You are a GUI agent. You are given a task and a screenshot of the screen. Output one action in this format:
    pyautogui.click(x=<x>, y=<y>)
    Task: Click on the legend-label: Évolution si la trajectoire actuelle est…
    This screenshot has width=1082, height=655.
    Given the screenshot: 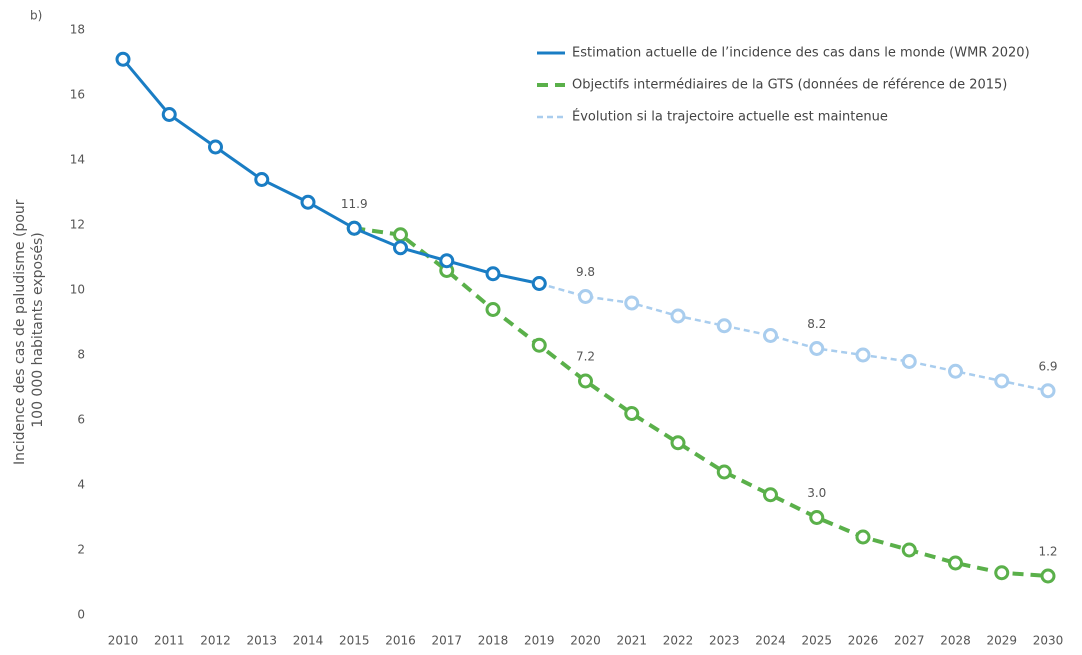 What is the action you would take?
    pyautogui.click(x=730, y=117)
    